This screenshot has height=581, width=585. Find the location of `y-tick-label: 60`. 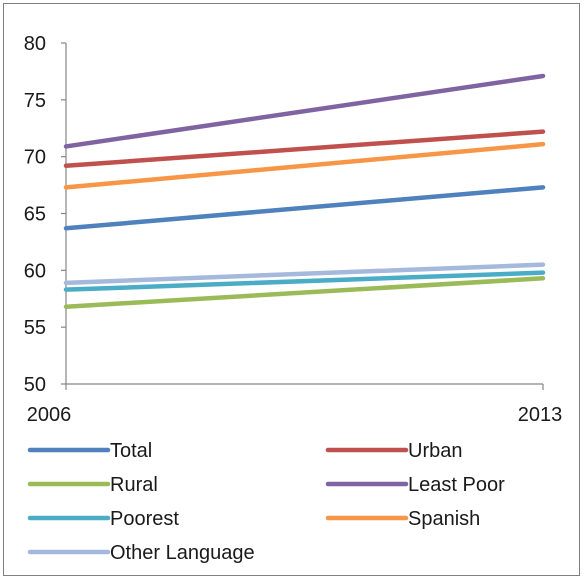

y-tick-label: 60 is located at coordinates (35, 271).